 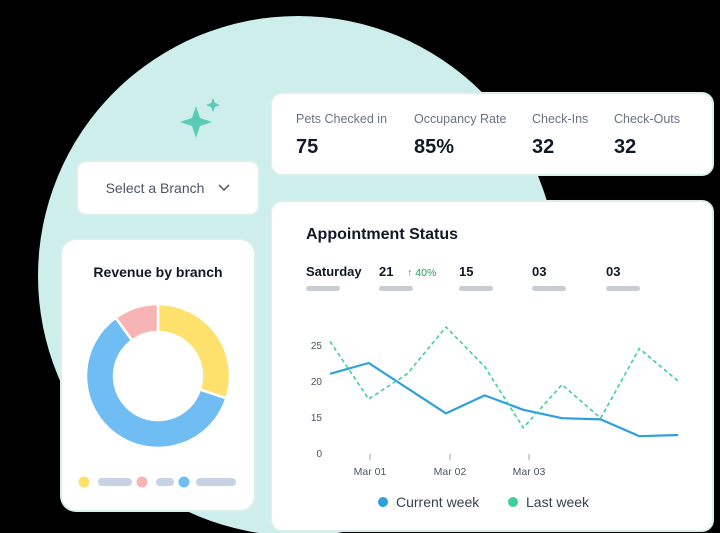 What do you see at coordinates (560, 135) in the screenshot?
I see `stat-check-ins: Check-Ins 32` at bounding box center [560, 135].